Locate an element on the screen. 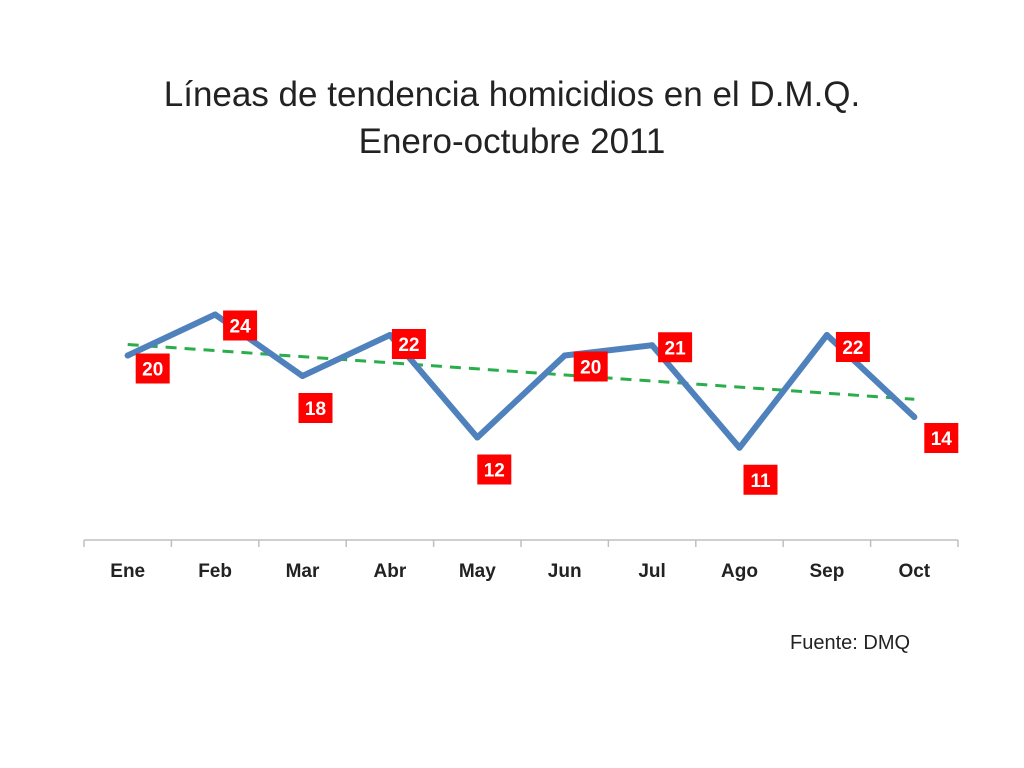  data-label-value: 11 is located at coordinates (760, 481).